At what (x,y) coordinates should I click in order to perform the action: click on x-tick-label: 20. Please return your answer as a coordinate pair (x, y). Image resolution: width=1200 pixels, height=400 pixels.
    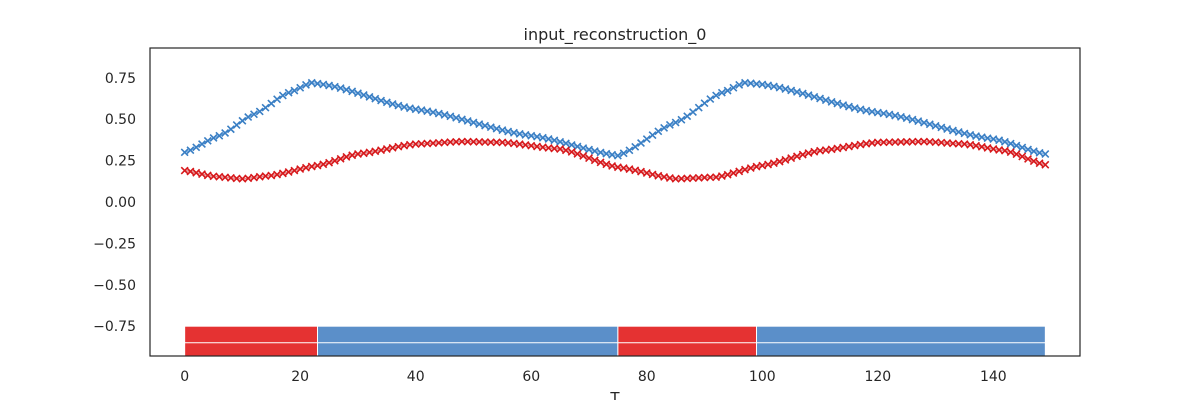
    Looking at the image, I should click on (300, 377).